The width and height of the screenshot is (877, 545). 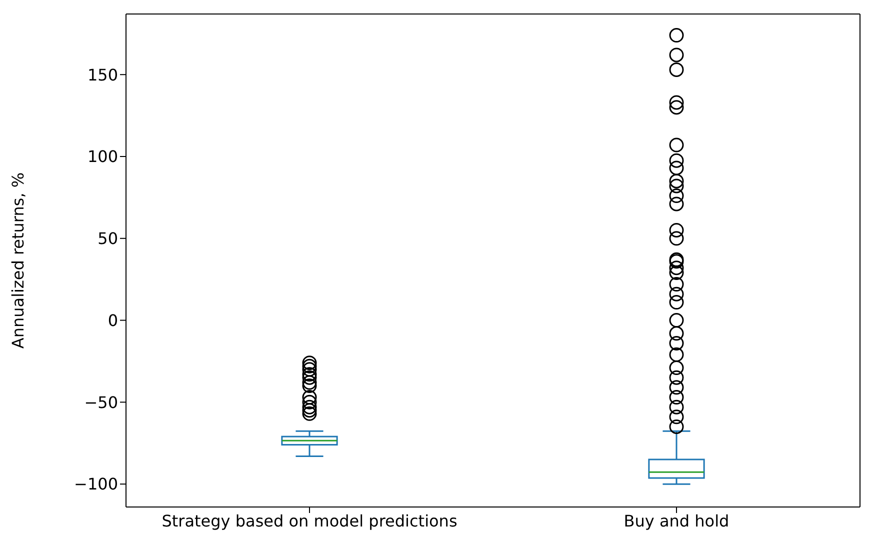 I want to click on y-tick-label: 0, so click(x=113, y=320).